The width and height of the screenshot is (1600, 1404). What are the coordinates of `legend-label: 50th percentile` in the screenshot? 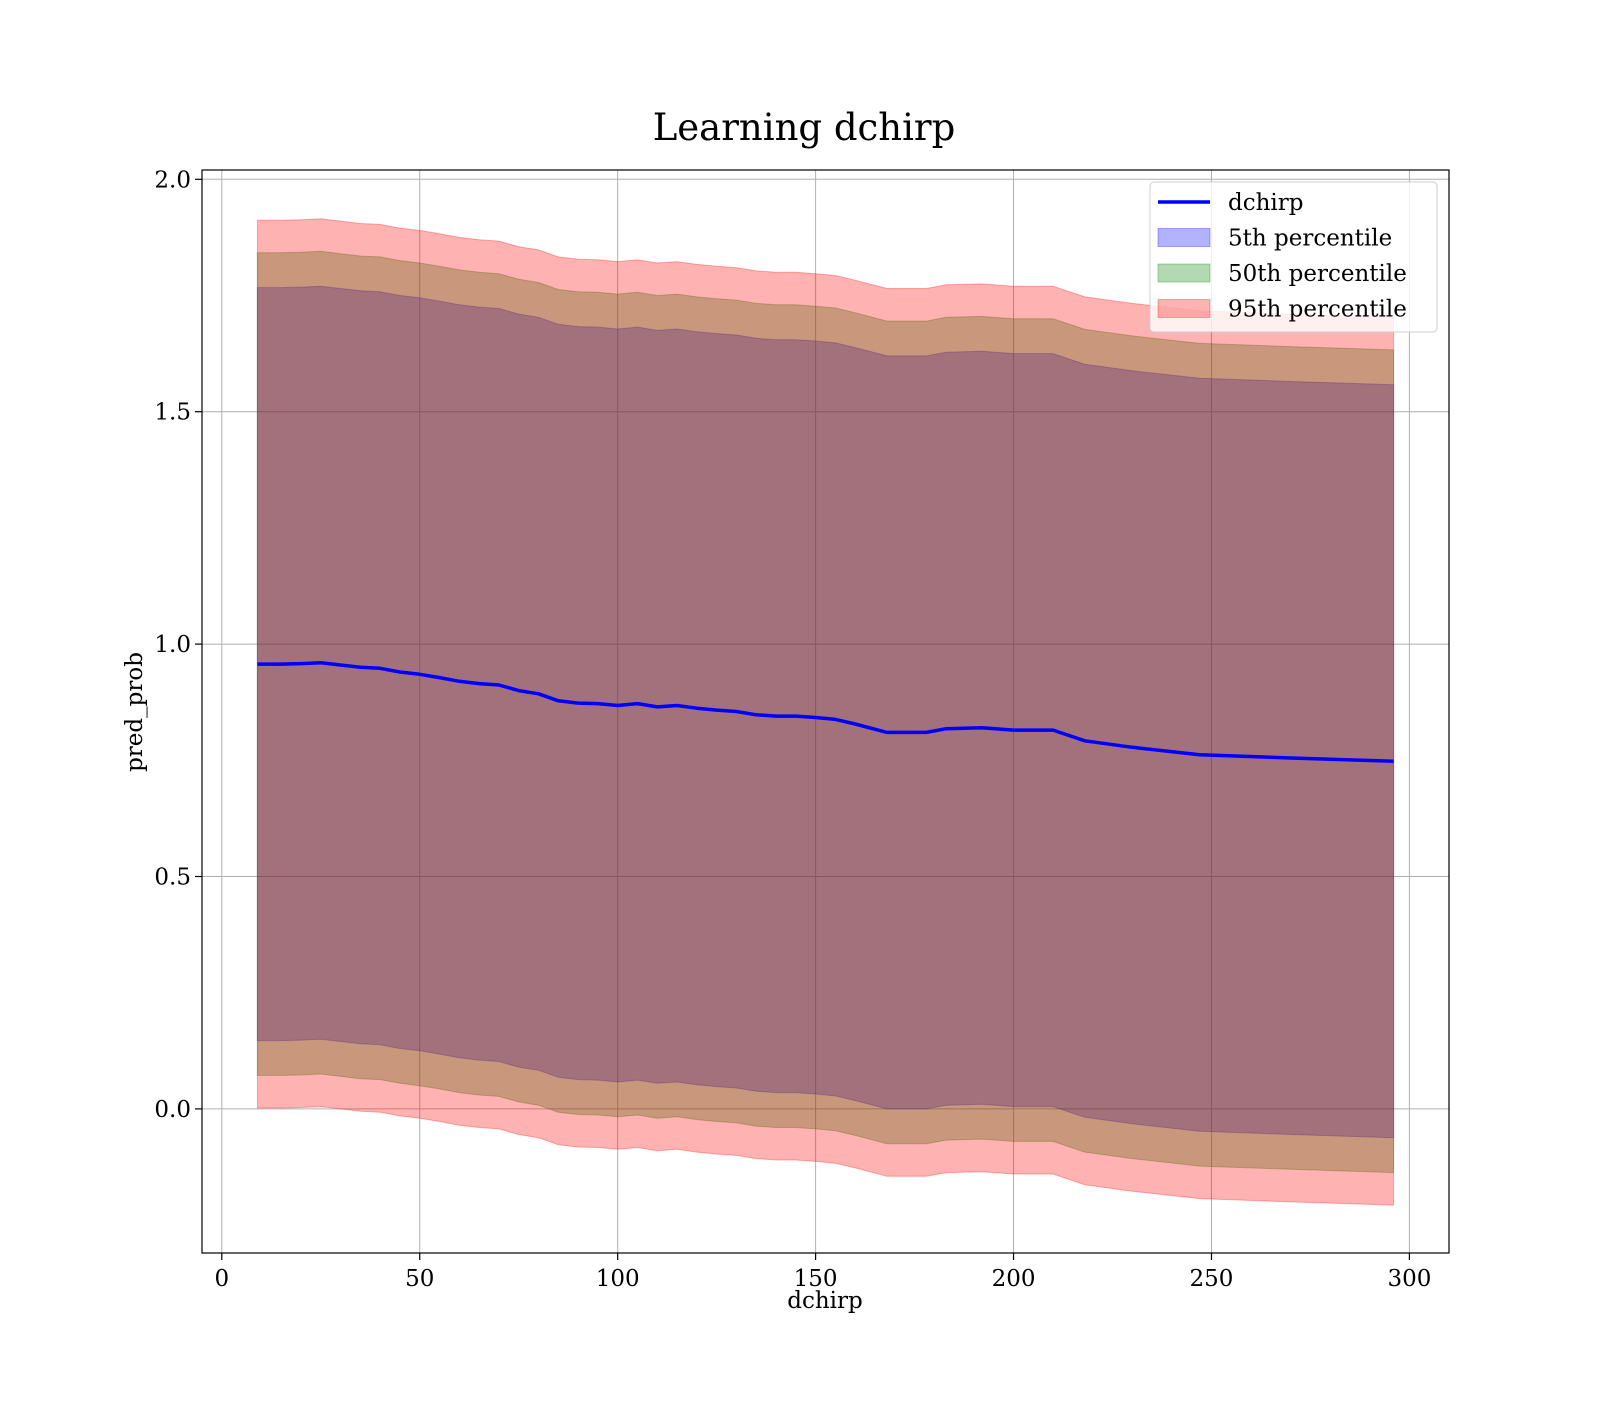 It's located at (1317, 274).